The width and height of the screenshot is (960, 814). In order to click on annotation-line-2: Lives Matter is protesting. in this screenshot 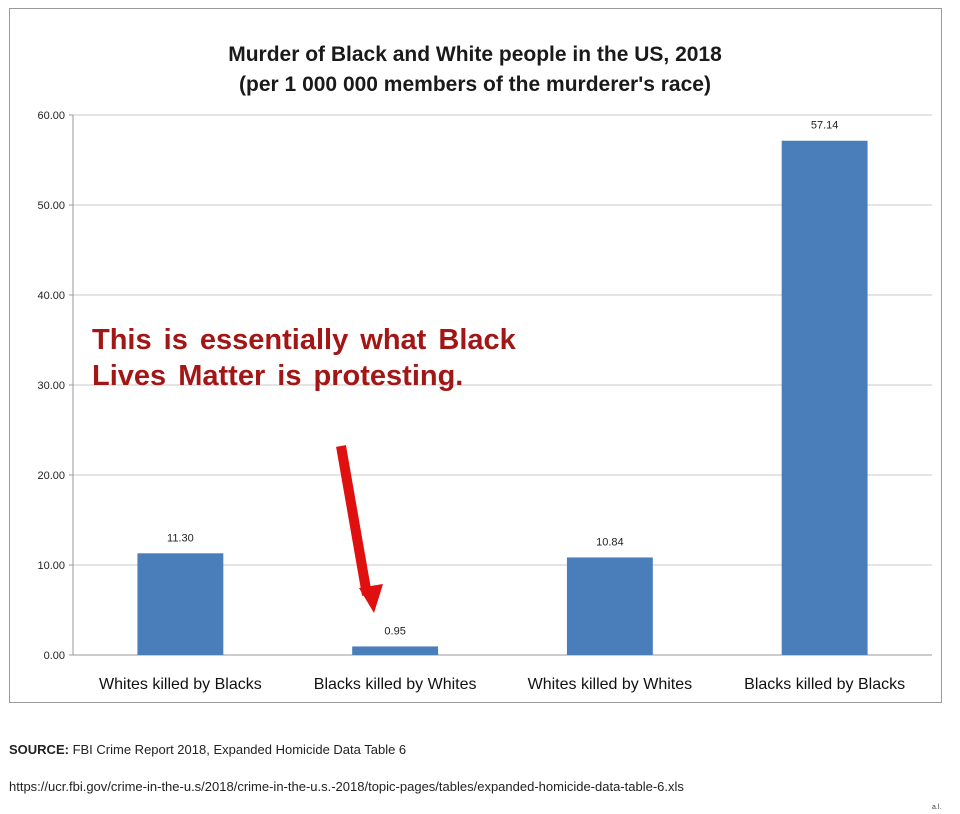, I will do `click(278, 376)`.